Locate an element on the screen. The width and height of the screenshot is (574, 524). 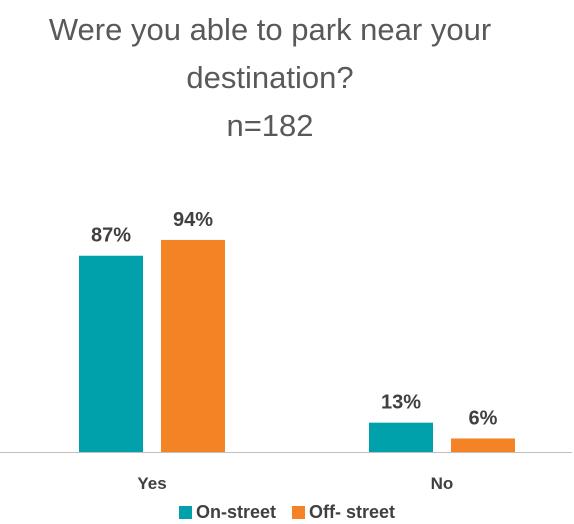
bar-off-street-no is located at coordinates (483, 445).